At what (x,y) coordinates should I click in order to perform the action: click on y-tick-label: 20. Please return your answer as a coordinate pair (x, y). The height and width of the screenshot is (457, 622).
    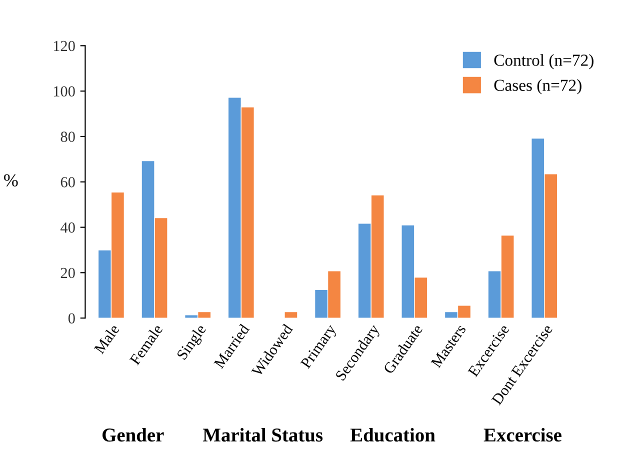
    Looking at the image, I should click on (67, 273).